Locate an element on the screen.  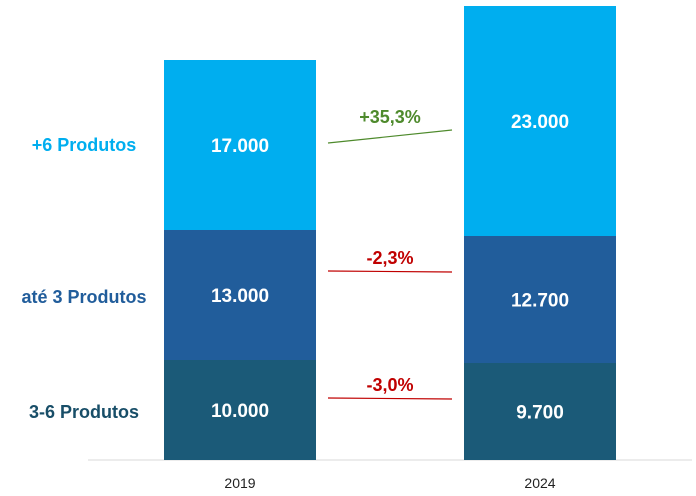
bar-segment-ate-3-produtos-2019 is located at coordinates (240, 295).